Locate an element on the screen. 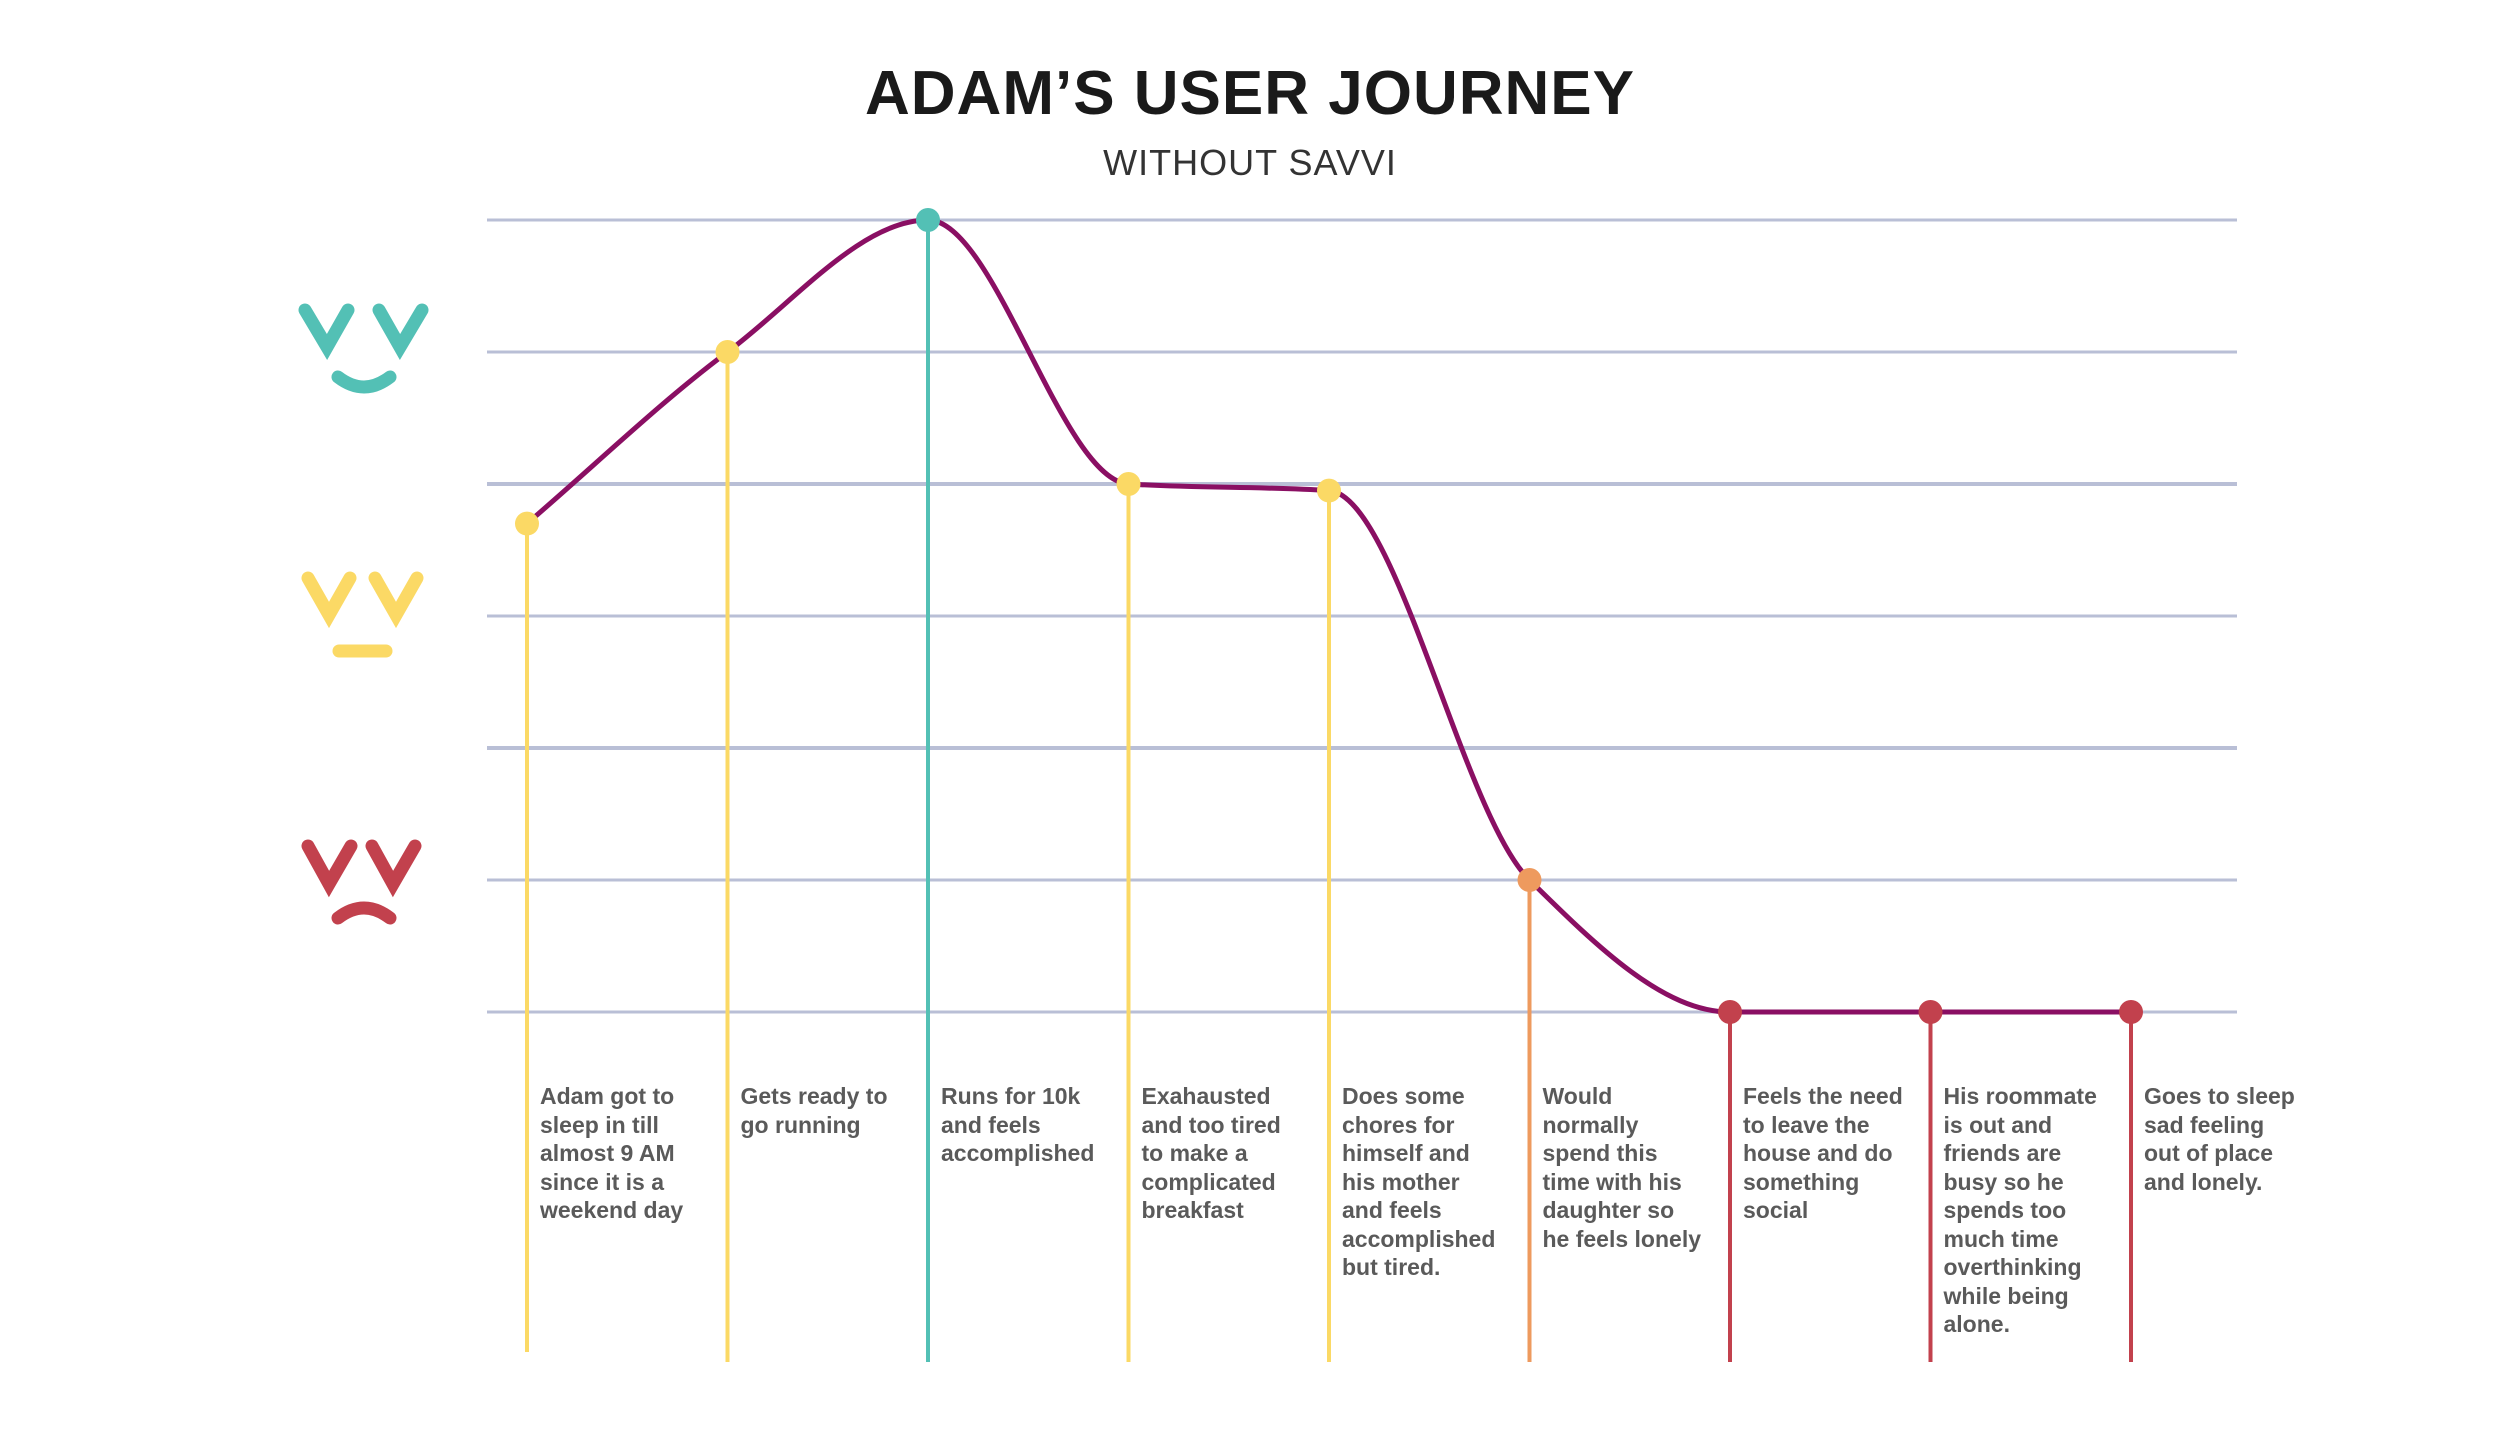  neutral-face-icon is located at coordinates (362, 614).